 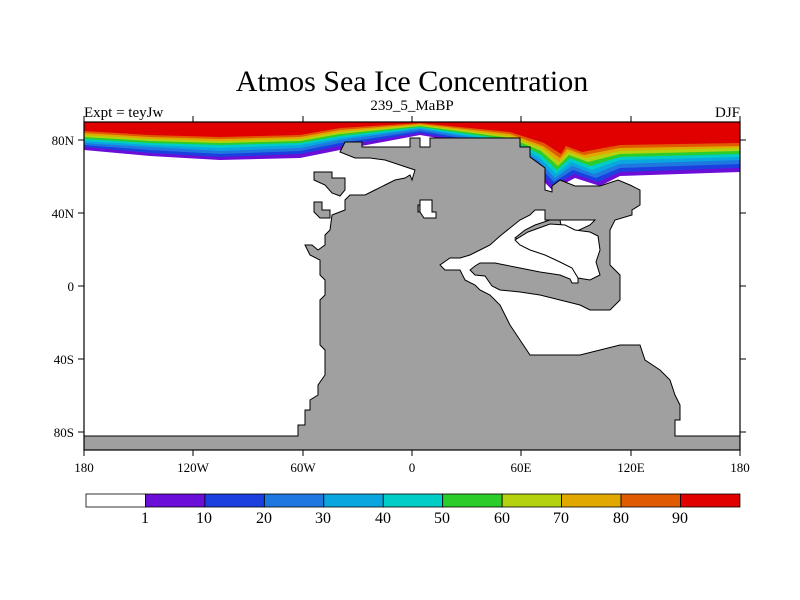 I want to click on colorbar-label: 70, so click(x=561, y=518).